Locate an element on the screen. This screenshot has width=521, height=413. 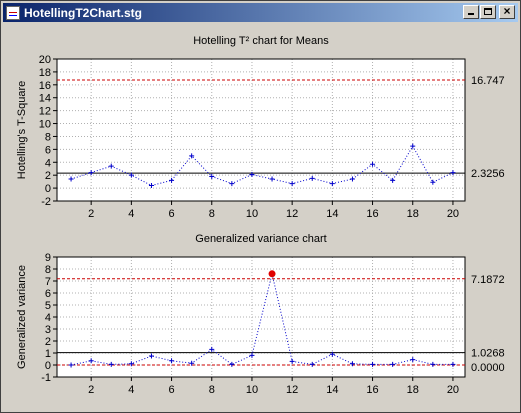
title-bar: HotellingT2Chart.stg × is located at coordinates (260, 12).